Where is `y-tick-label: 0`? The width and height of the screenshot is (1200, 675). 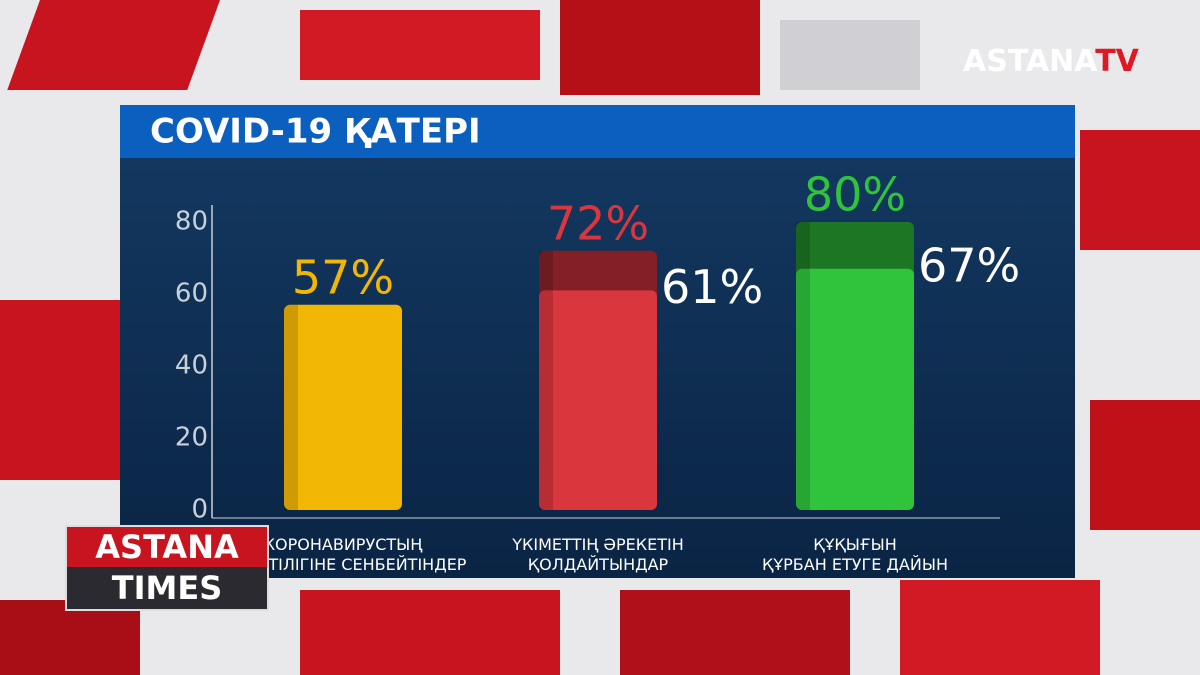
y-tick-label: 0 is located at coordinates (199, 510).